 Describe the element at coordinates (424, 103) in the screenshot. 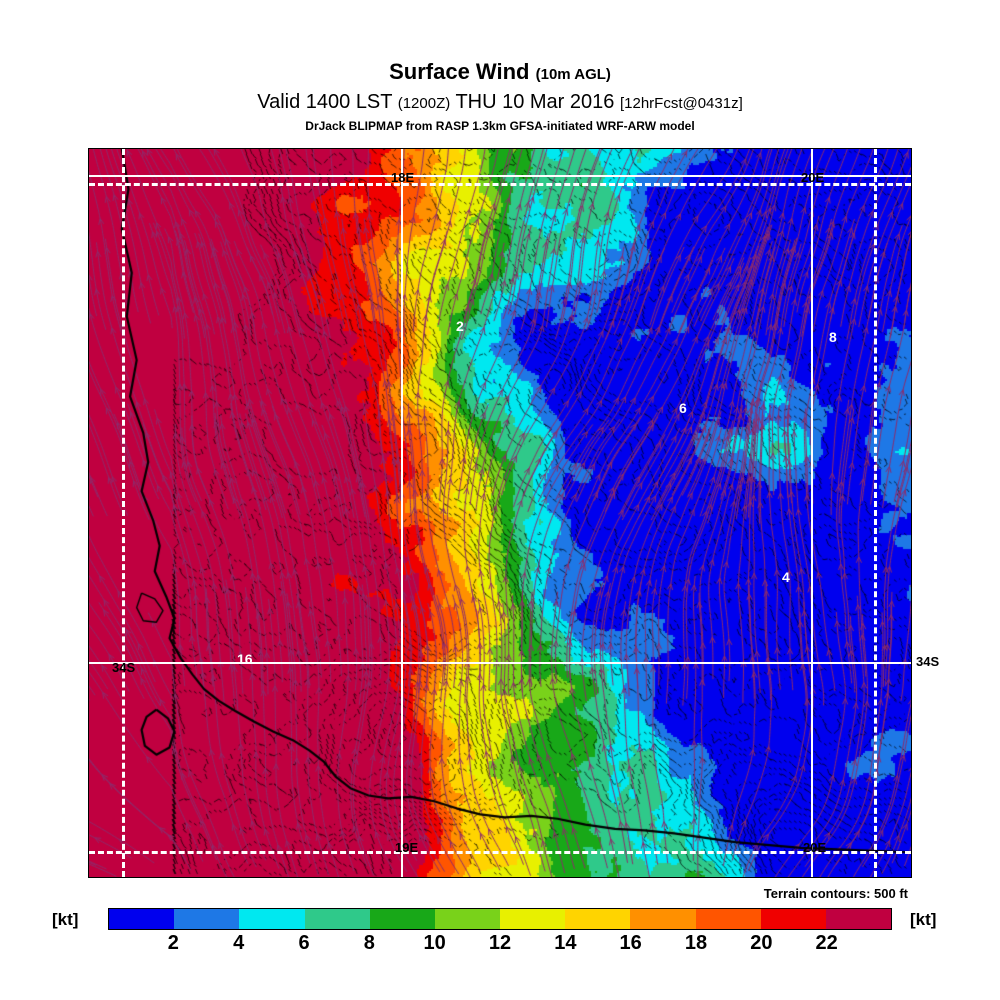

I see `valid-zulu: (1200Z)` at that location.